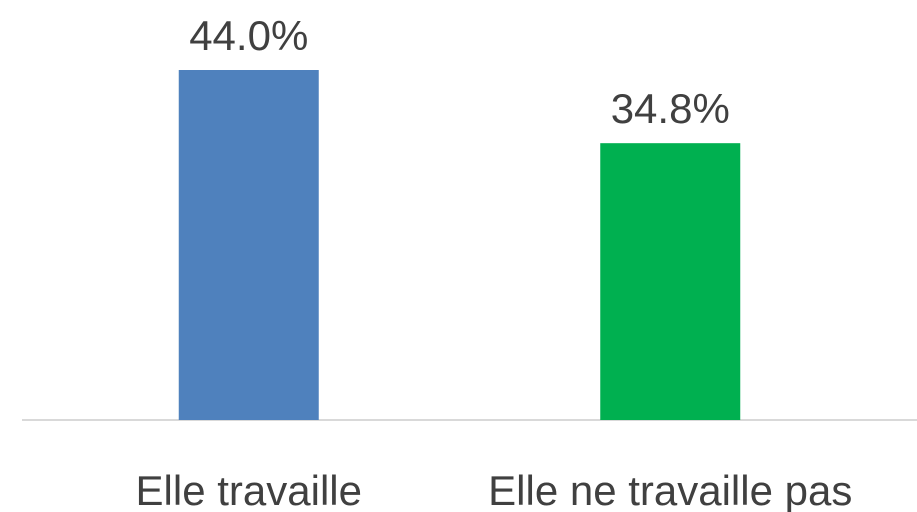 The width and height of the screenshot is (917, 512). What do you see at coordinates (248, 35) in the screenshot?
I see `data-label: 44.0%` at bounding box center [248, 35].